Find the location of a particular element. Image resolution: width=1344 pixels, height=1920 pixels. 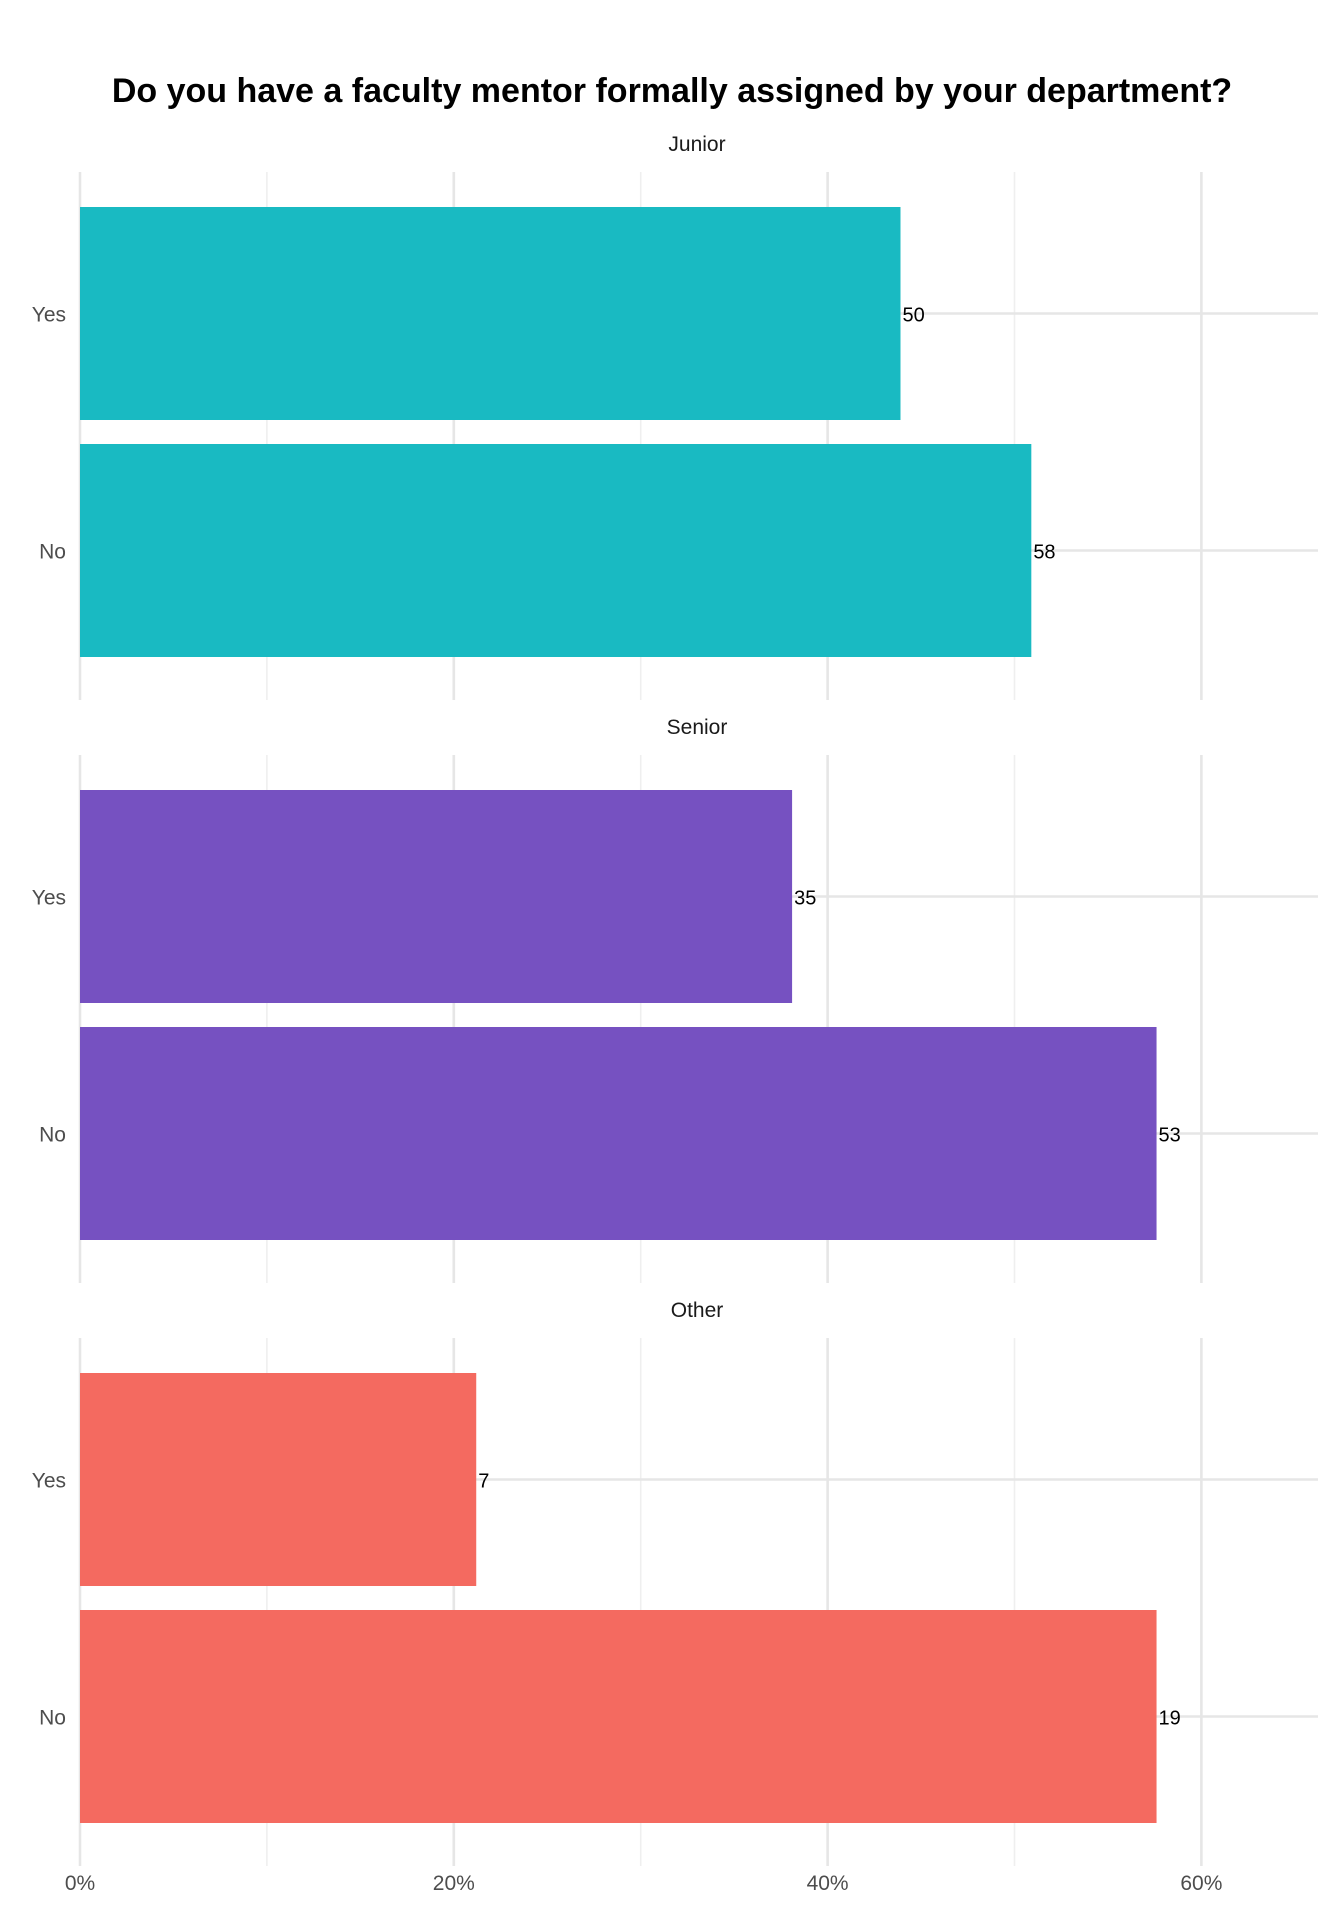

x-tick-label: 60% is located at coordinates (1201, 1883).